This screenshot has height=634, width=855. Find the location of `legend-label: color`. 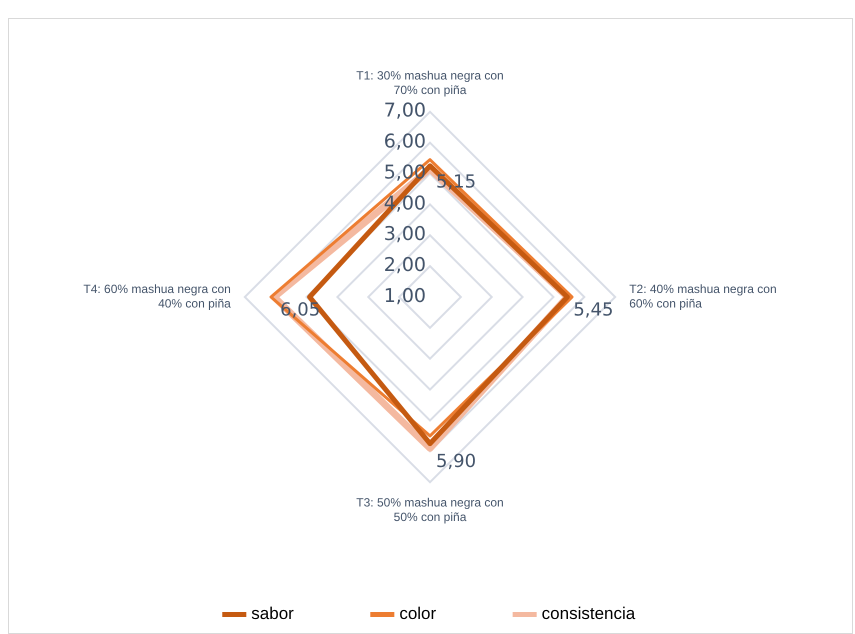

legend-label: color is located at coordinates (417, 614).